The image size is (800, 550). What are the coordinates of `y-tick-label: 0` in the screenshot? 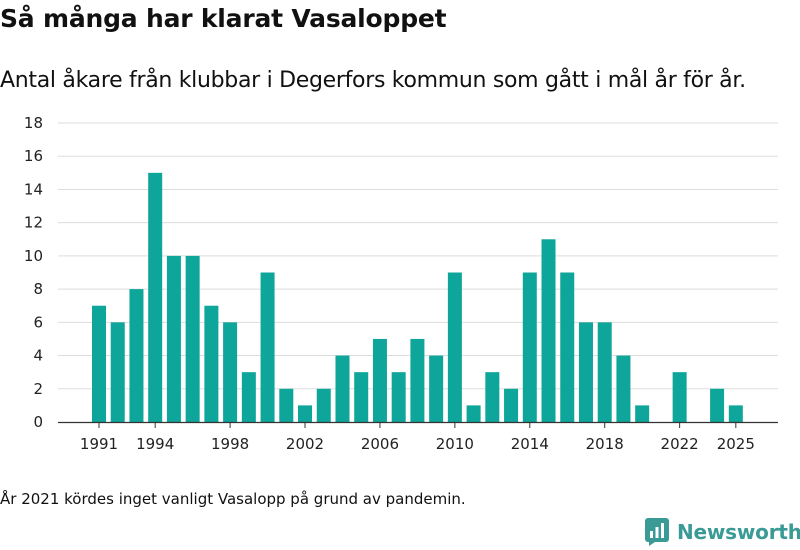 It's located at (38, 422).